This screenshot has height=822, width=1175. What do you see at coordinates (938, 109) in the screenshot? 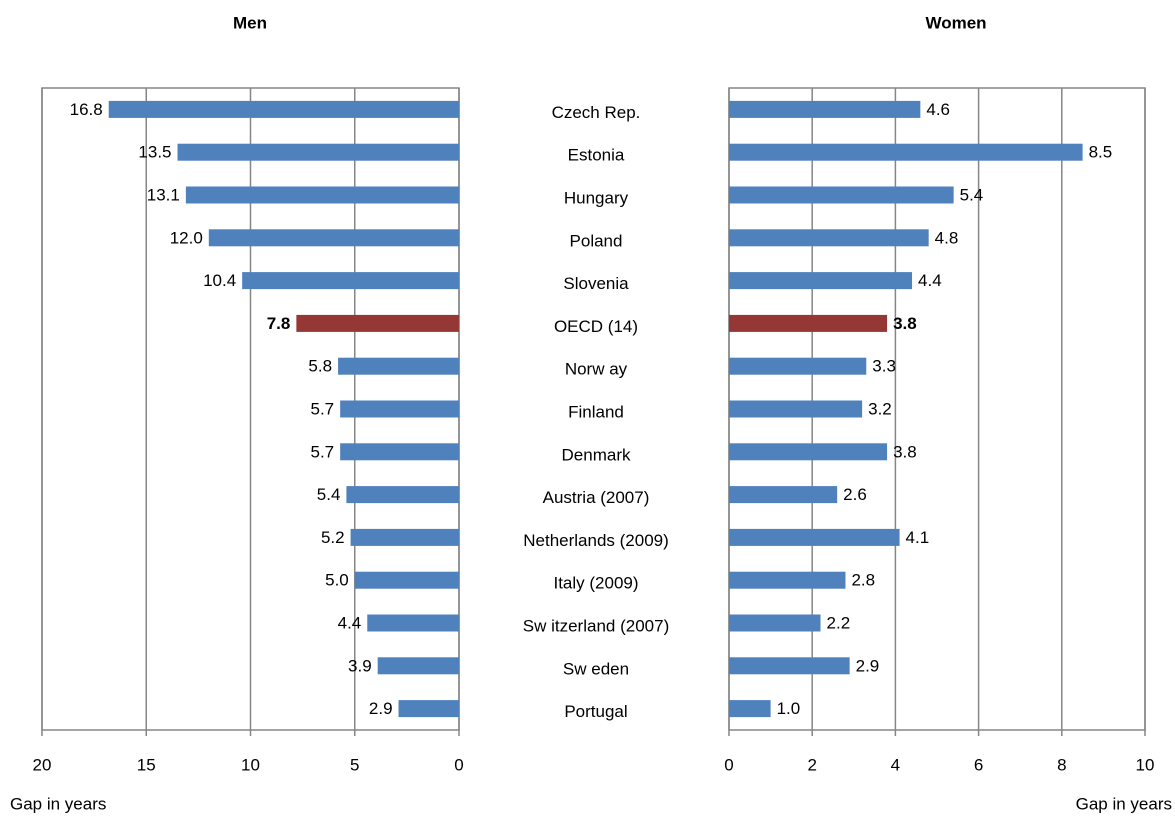
I see `value-label: 4.6` at bounding box center [938, 109].